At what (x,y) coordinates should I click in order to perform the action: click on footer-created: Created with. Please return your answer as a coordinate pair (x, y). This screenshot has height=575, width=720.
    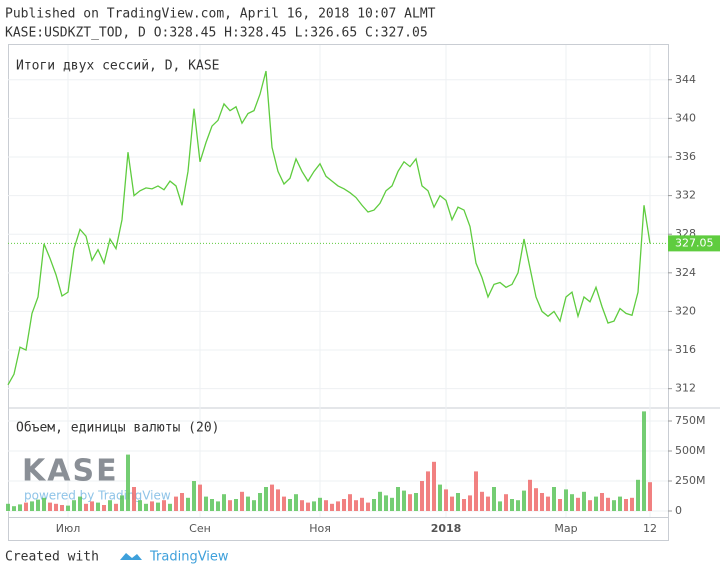
    Looking at the image, I should click on (52, 557).